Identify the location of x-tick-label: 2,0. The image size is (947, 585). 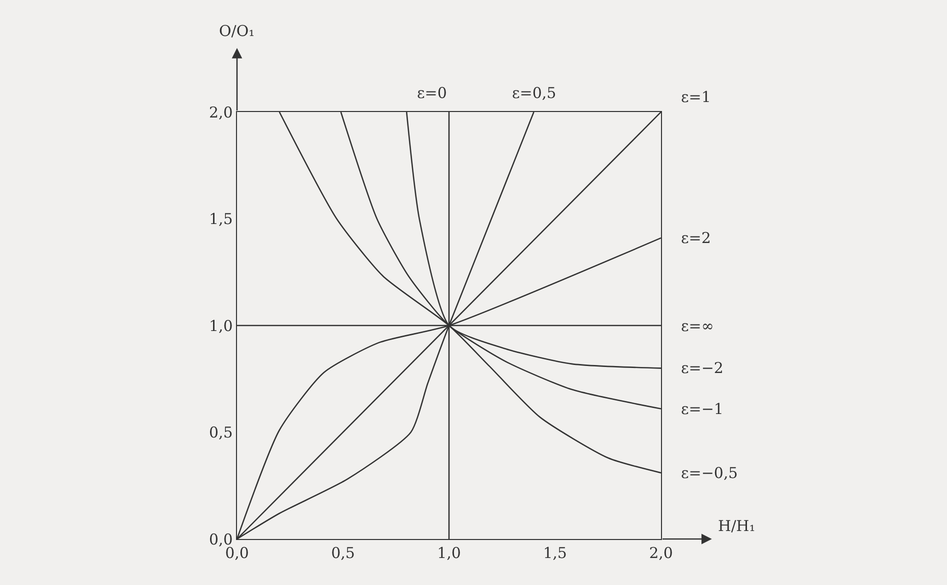
(661, 553).